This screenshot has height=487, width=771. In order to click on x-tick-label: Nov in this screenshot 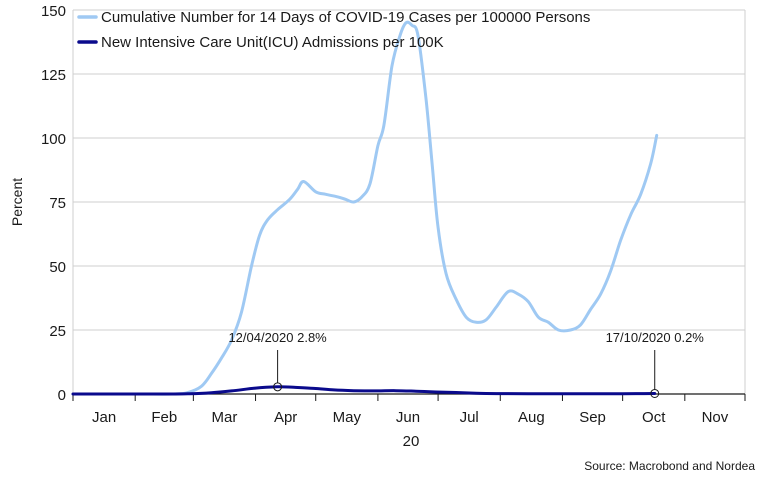, I will do `click(715, 417)`.